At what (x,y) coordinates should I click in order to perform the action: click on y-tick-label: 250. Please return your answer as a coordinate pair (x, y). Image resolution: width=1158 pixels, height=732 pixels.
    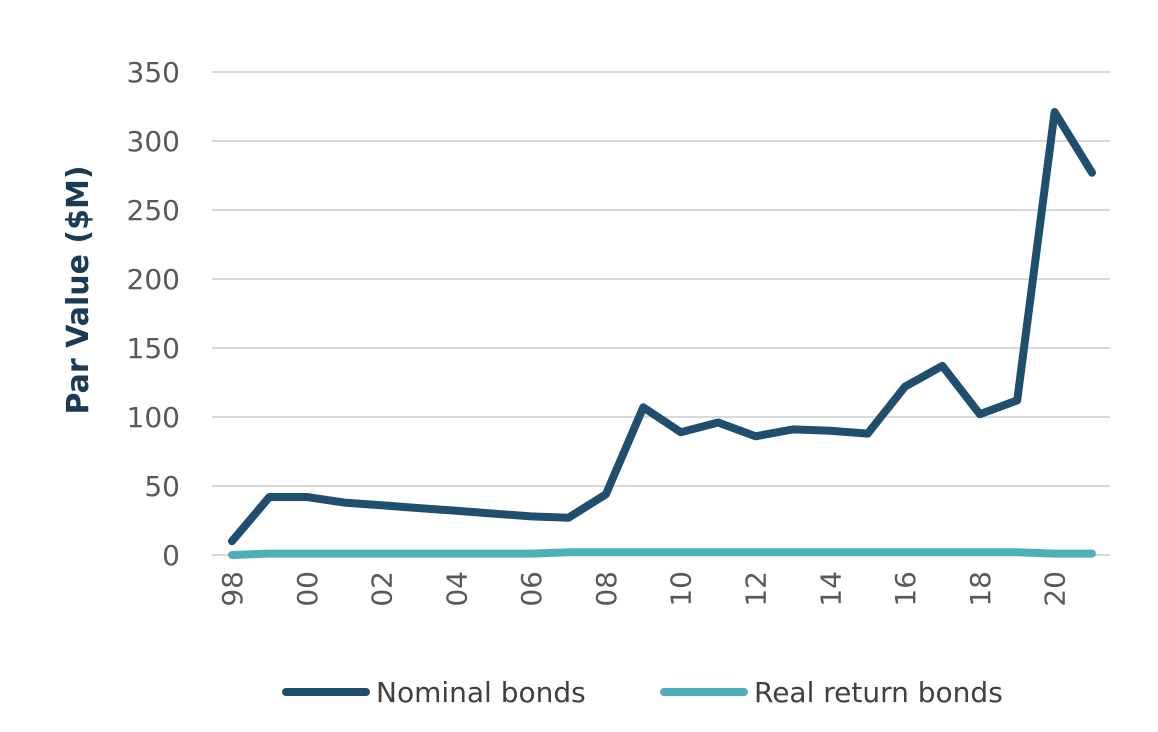
    Looking at the image, I should click on (153, 210).